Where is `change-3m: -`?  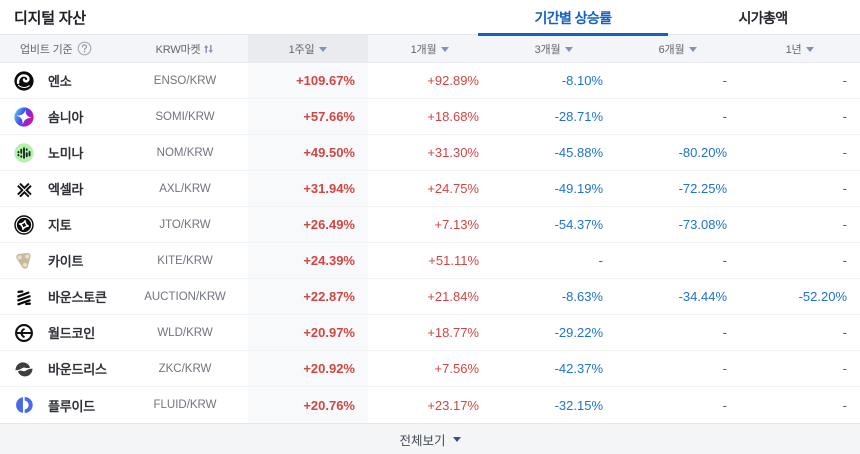 change-3m: - is located at coordinates (600, 260).